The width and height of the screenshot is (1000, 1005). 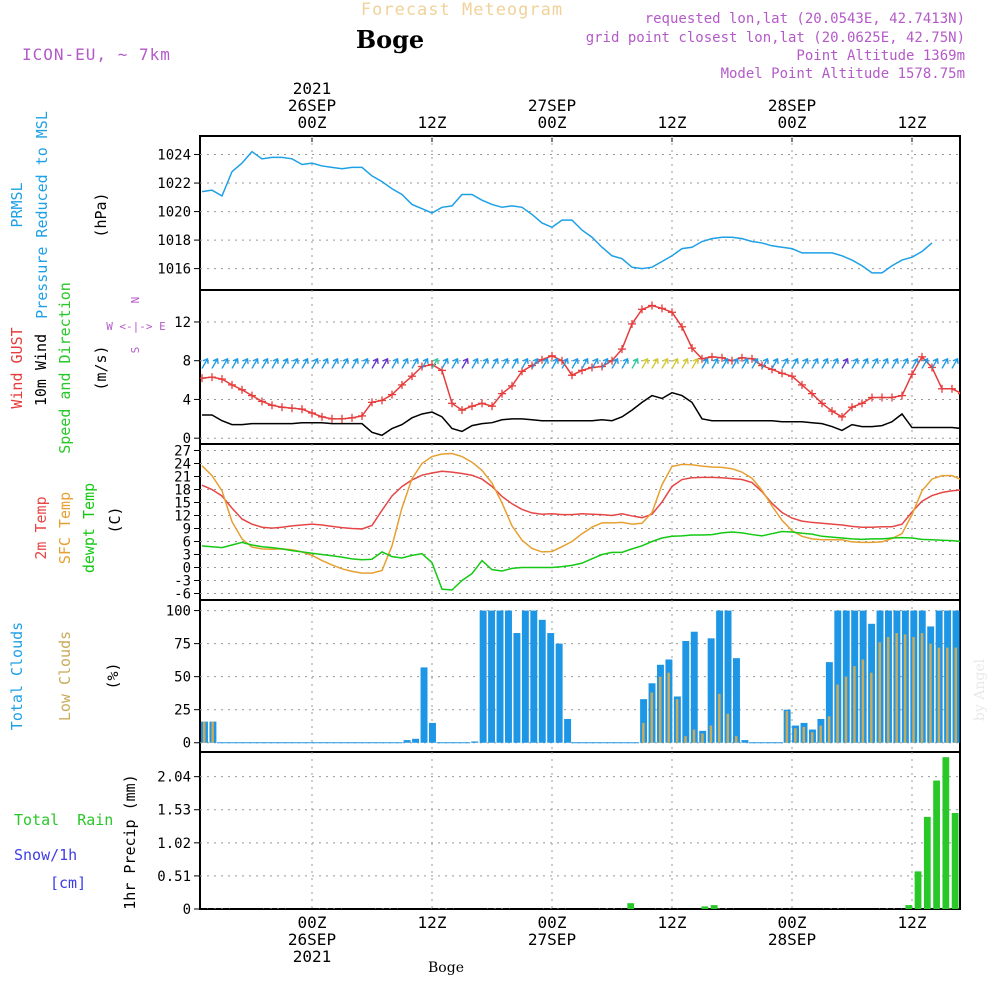 I want to click on y-tick-label: 0, so click(x=187, y=569).